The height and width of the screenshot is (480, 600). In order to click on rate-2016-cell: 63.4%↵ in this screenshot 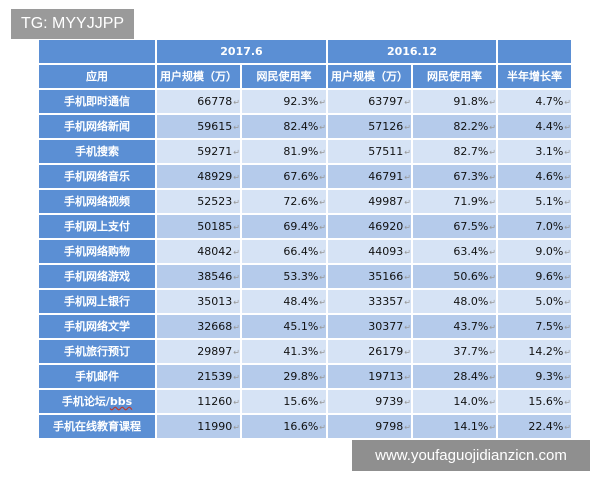, I will do `click(454, 251)`.